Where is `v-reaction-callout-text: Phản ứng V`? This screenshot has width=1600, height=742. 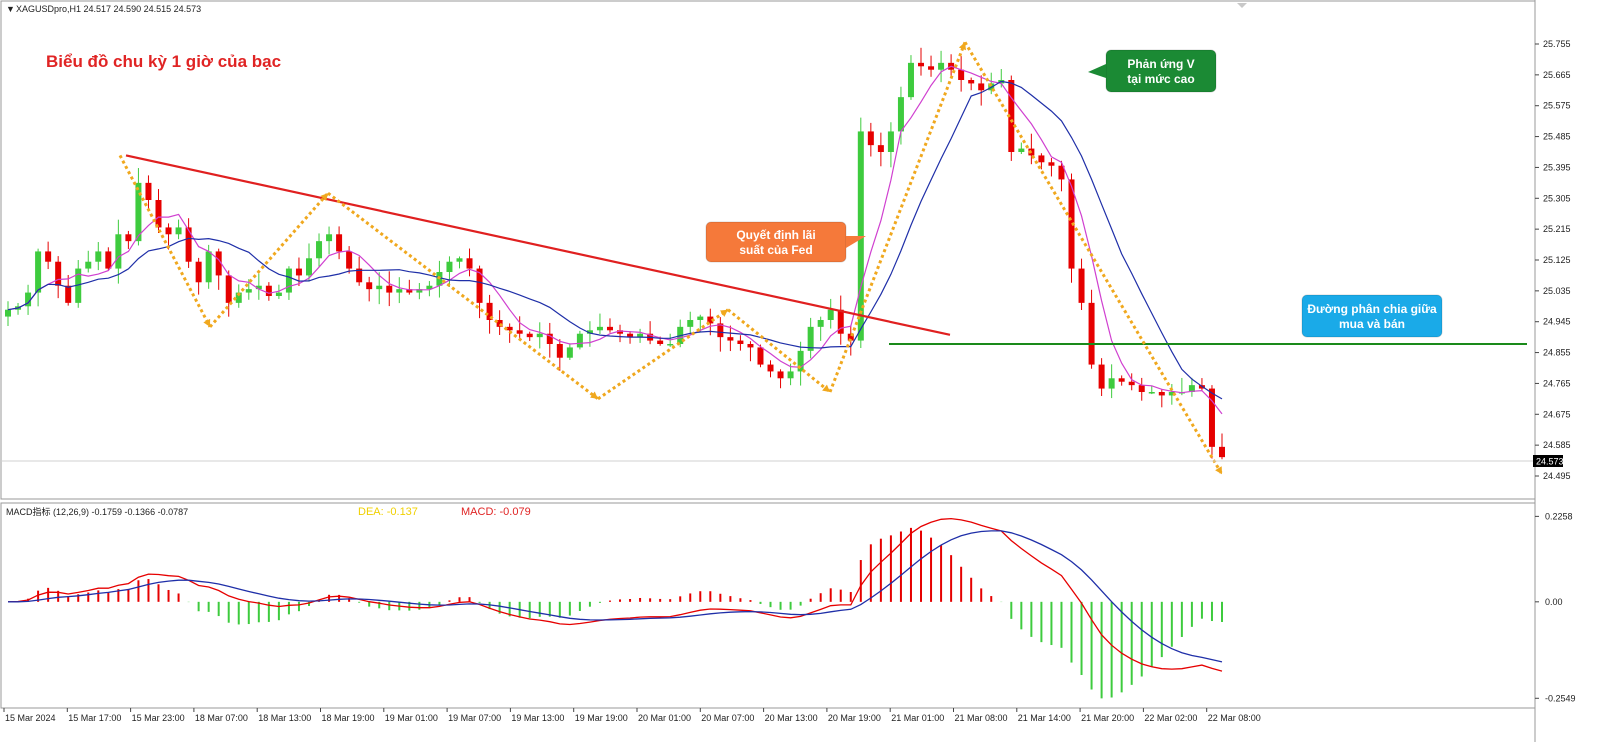
v-reaction-callout-text: Phản ứng V is located at coordinates (1160, 64).